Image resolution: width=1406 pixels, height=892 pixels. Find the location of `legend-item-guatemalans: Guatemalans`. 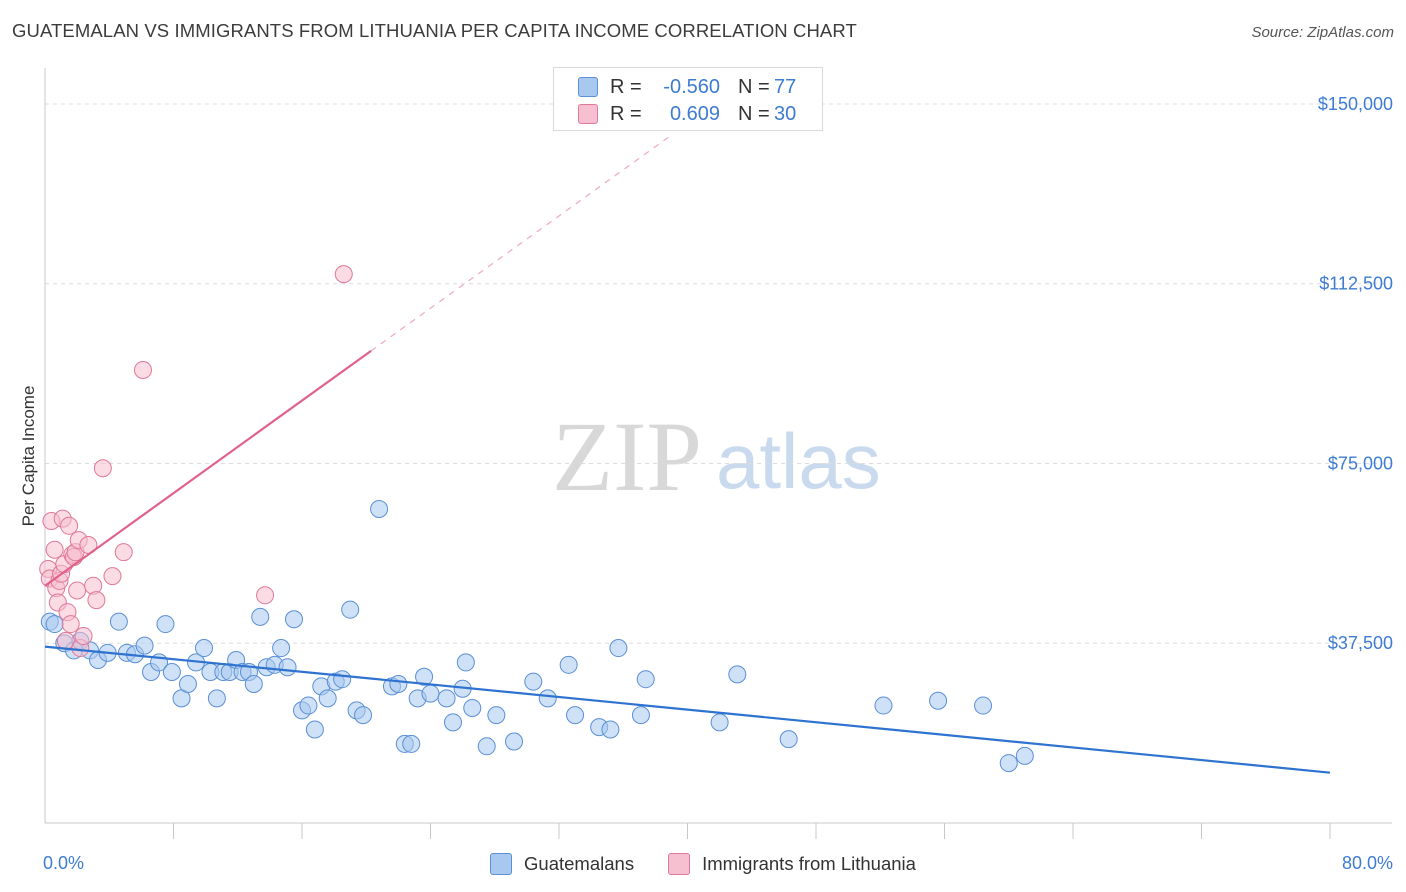

legend-item-guatemalans: Guatemalans is located at coordinates (562, 864).